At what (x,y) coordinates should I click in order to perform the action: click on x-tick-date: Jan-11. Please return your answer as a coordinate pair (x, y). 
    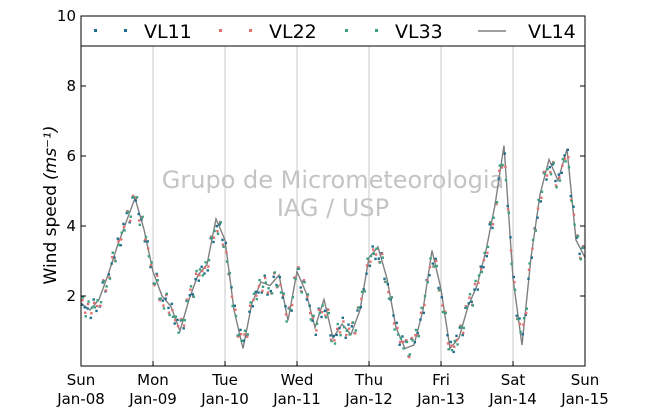
    Looking at the image, I should click on (296, 399).